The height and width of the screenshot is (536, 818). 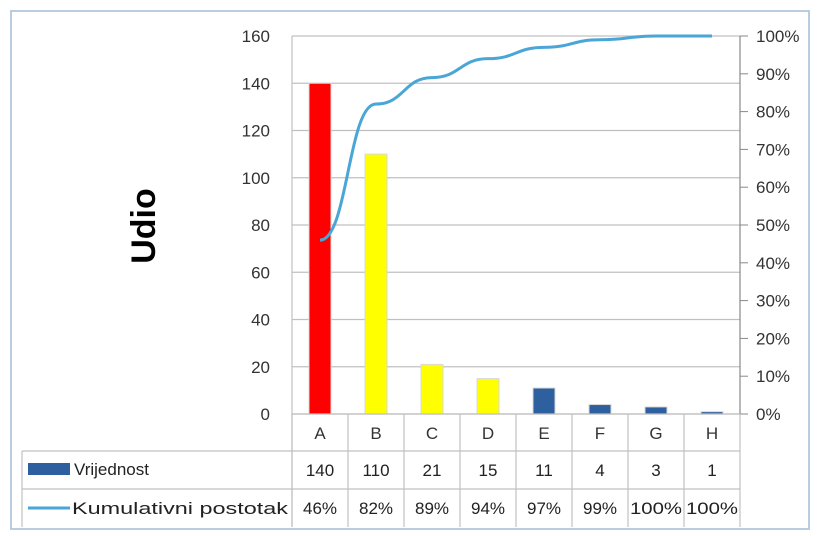 I want to click on y-tick-label: 0, so click(x=265, y=414).